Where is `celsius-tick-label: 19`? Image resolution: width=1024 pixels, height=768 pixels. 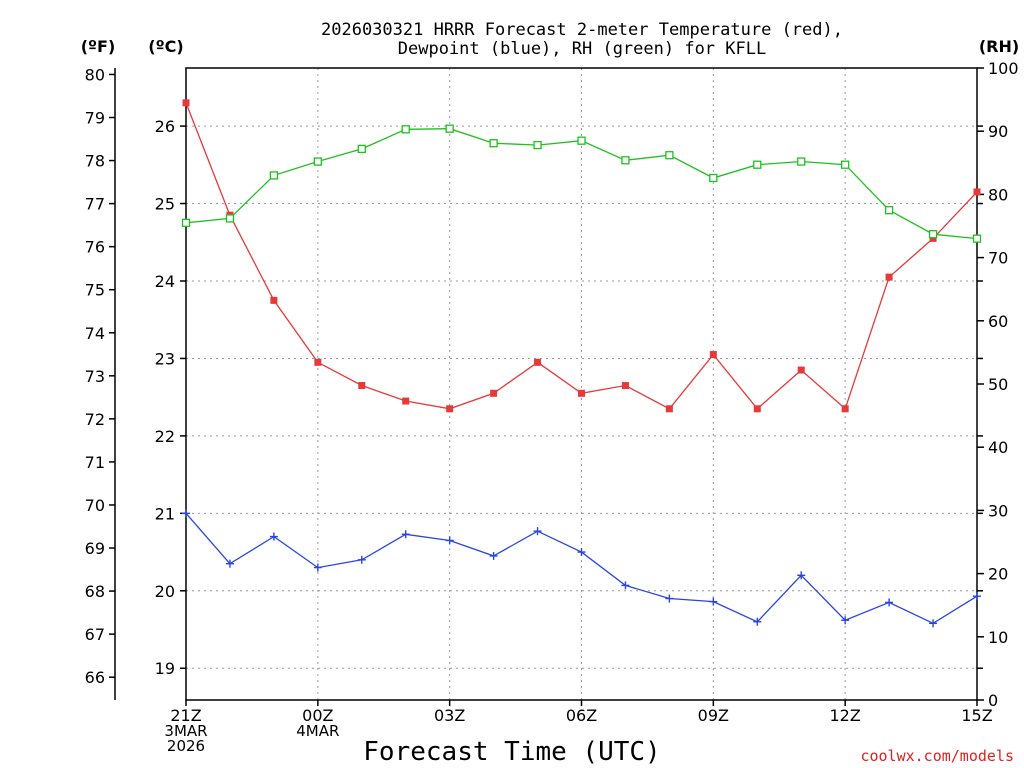 celsius-tick-label: 19 is located at coordinates (165, 668).